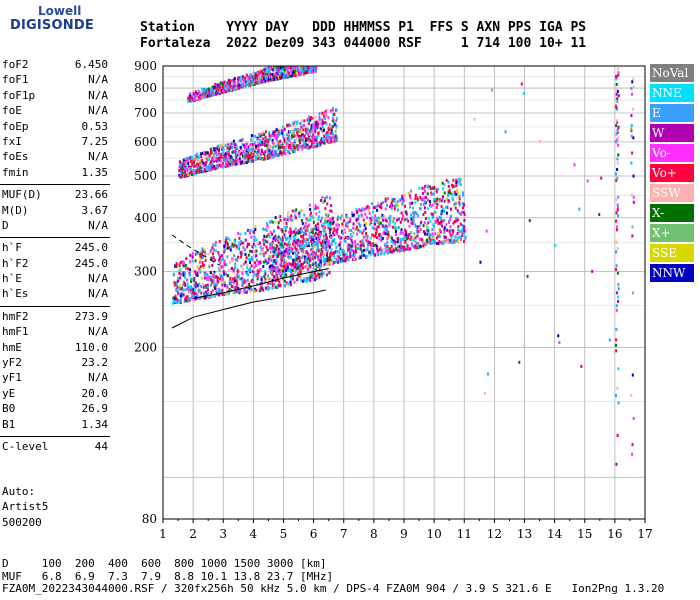  What do you see at coordinates (19, 491) in the screenshot?
I see `auto-label: Auto:` at bounding box center [19, 491].